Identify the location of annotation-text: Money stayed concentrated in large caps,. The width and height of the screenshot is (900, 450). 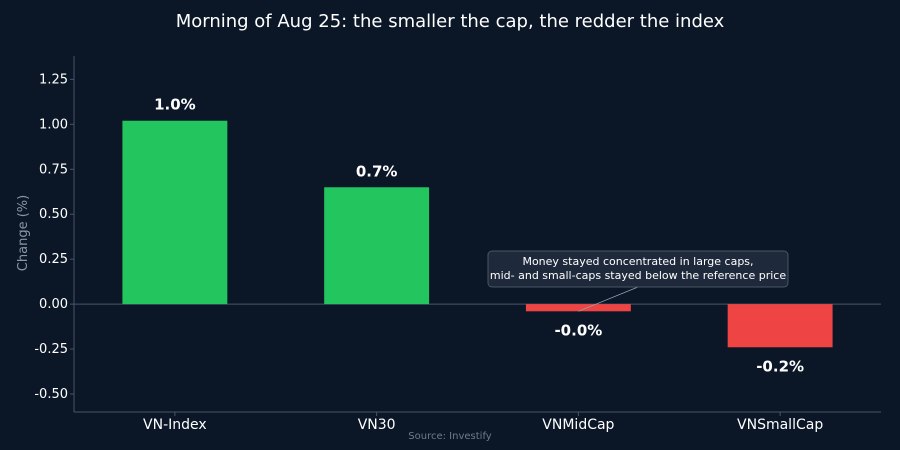
(637, 261).